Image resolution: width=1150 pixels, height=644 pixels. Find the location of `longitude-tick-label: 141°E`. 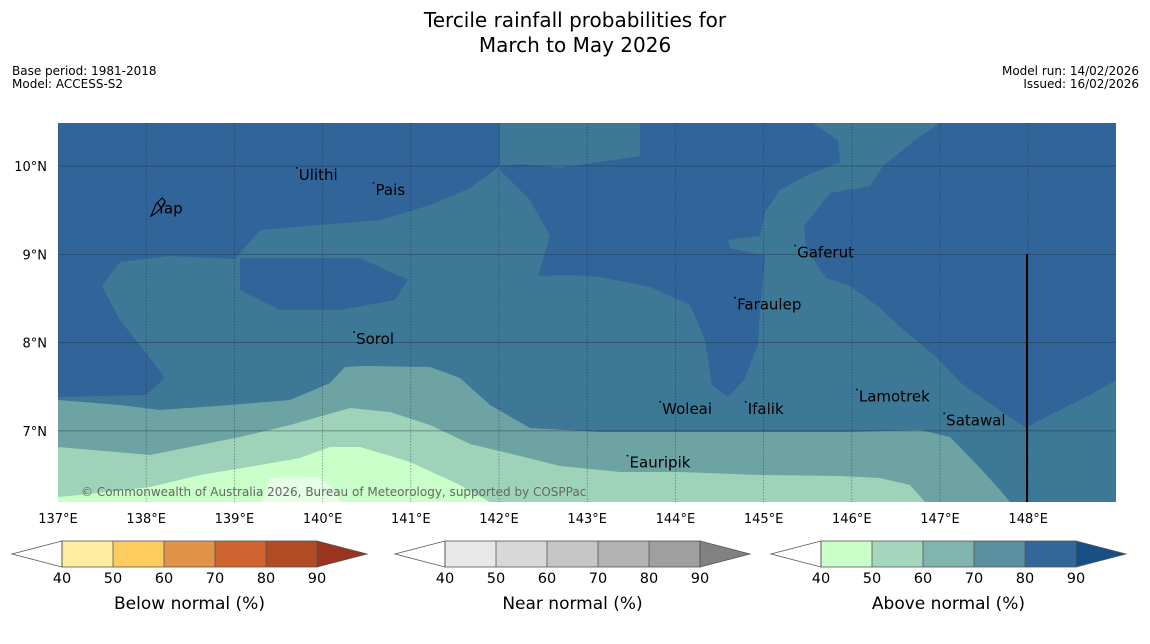

longitude-tick-label: 141°E is located at coordinates (411, 519).